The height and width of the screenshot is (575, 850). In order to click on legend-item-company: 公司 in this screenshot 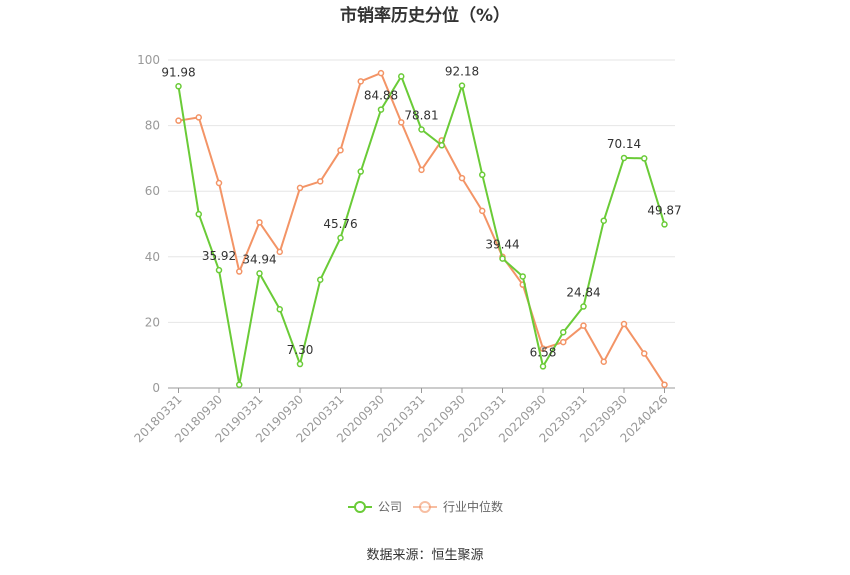, I will do `click(375, 507)`.